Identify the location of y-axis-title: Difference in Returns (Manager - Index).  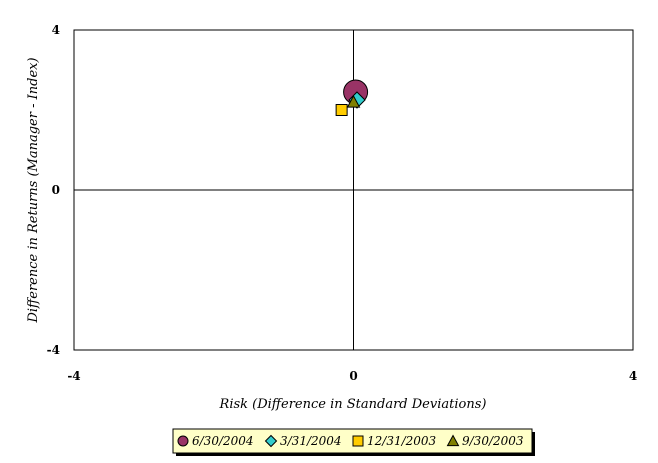
(33, 190).